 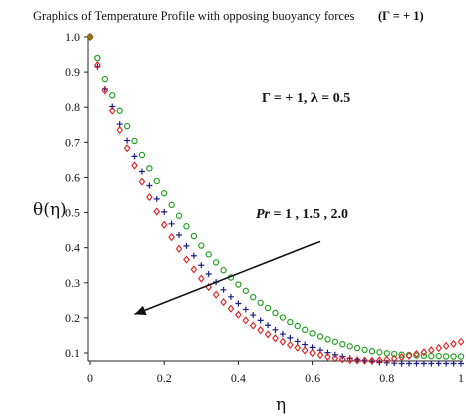 I want to click on pr-annotation: Pr = 1 , 1.5 , 2.0, so click(x=302, y=214).